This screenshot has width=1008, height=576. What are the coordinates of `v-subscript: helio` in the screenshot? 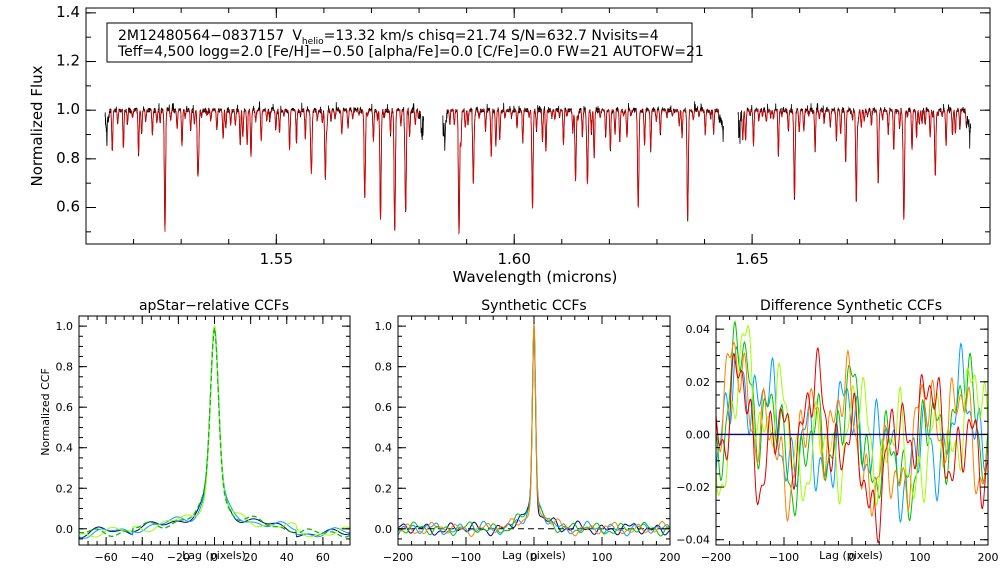 It's located at (313, 42).